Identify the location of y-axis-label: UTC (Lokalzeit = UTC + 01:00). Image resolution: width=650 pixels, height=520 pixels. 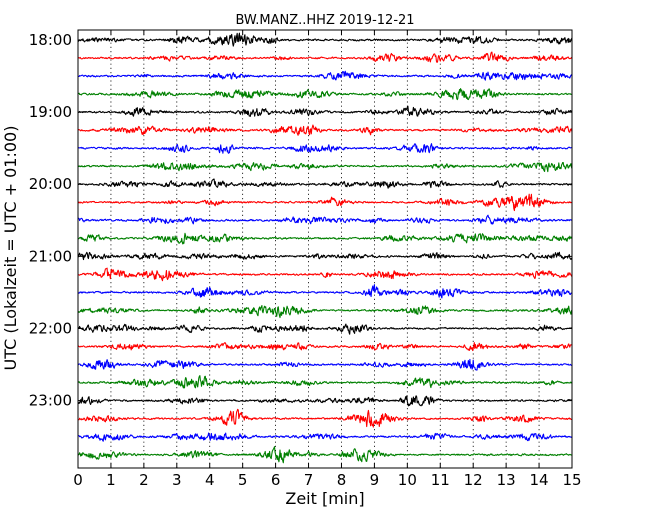
(10, 248).